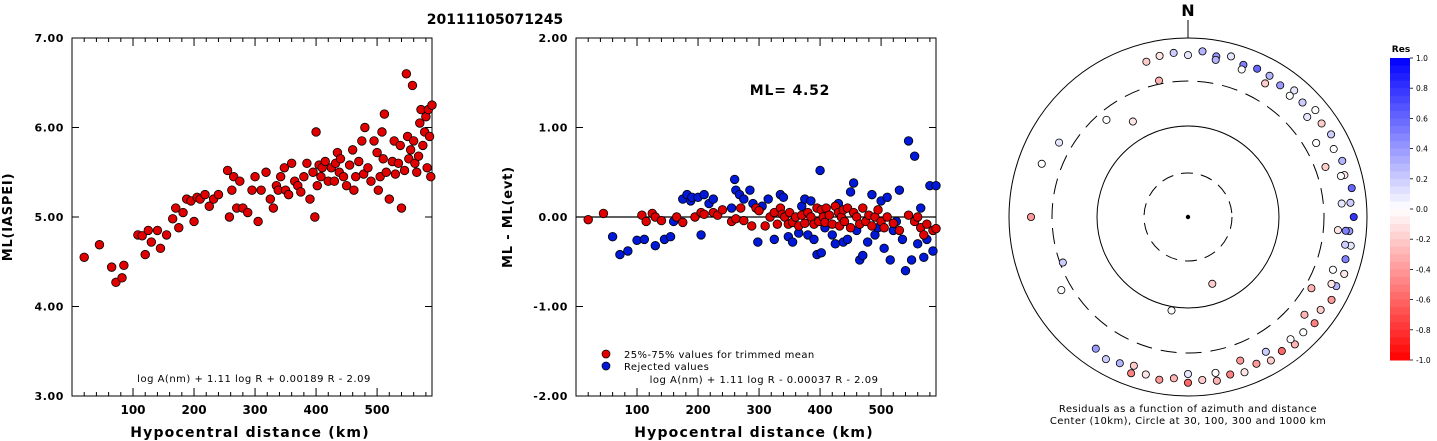 This screenshot has height=441, width=1437. Describe the element at coordinates (1422, 88) in the screenshot. I see `colorbar-tick-label: 0.8` at that location.